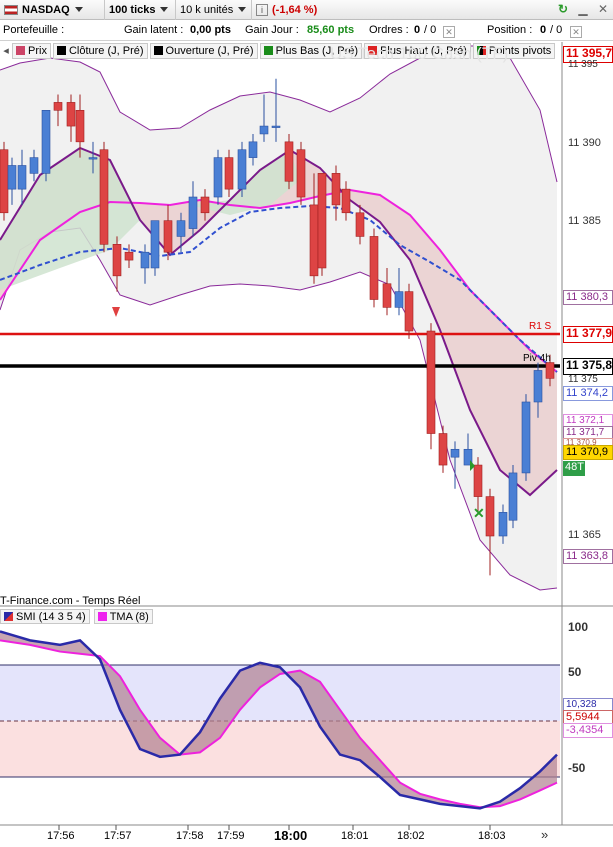 The width and height of the screenshot is (613, 847). Describe the element at coordinates (574, 31) in the screenshot. I see `position-close-icon: ✕` at that location.